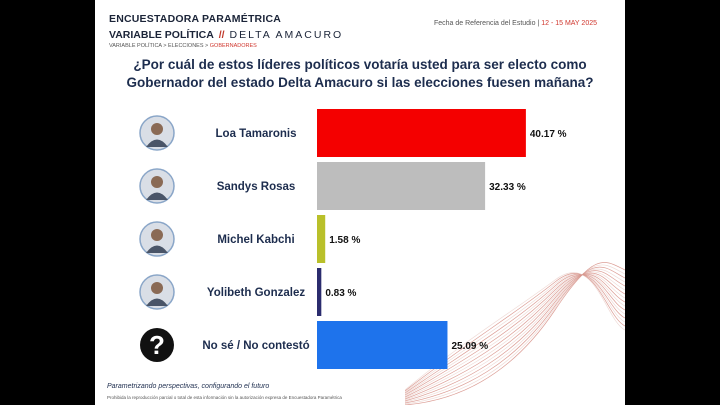 The image size is (720, 405). Describe the element at coordinates (469, 346) in the screenshot. I see `value-label: 25.09 %` at that location.